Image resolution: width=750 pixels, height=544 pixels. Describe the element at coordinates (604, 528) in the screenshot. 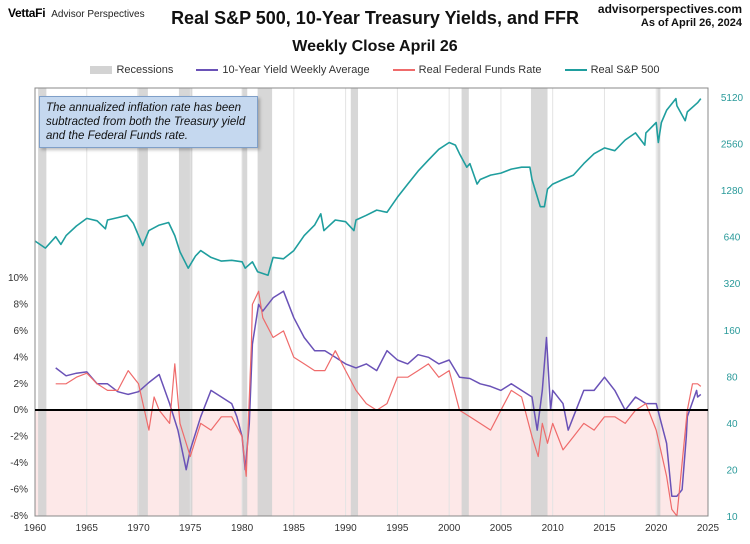

I see `x-tick-label-11: 2015` at that location.